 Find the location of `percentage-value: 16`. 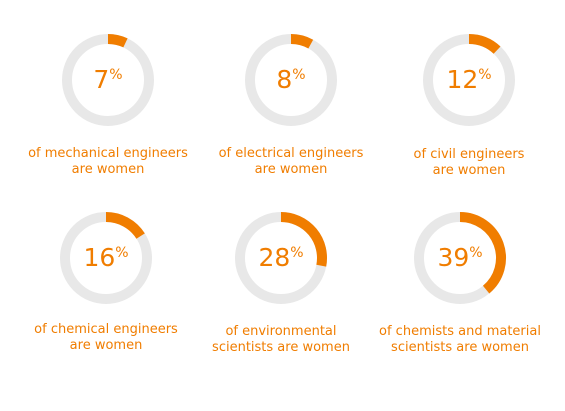

percentage-value: 16 is located at coordinates (99, 257).